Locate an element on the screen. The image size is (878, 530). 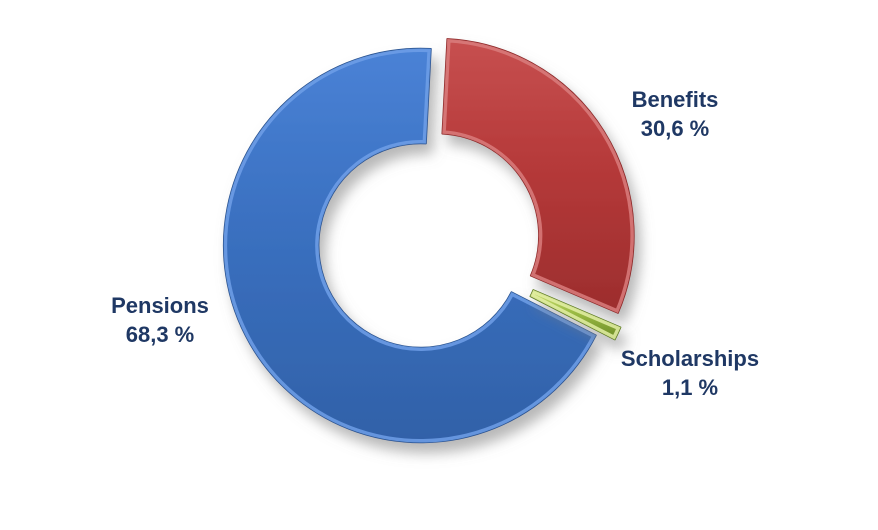
label-scholarships-value: 1,1 % is located at coordinates (690, 387).